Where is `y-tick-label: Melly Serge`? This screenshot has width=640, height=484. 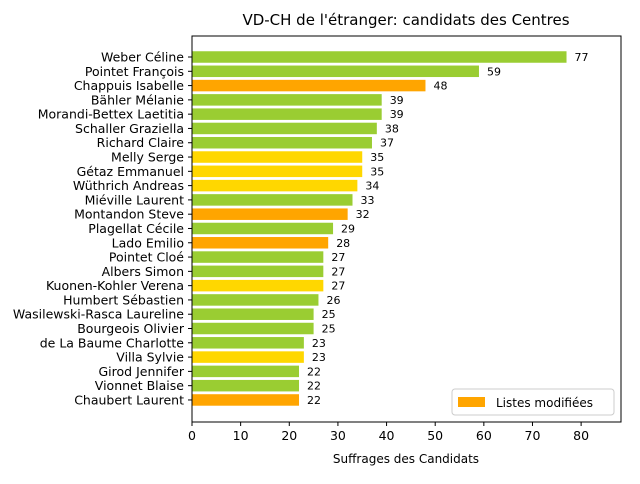
y-tick-label: Melly Serge is located at coordinates (147, 157).